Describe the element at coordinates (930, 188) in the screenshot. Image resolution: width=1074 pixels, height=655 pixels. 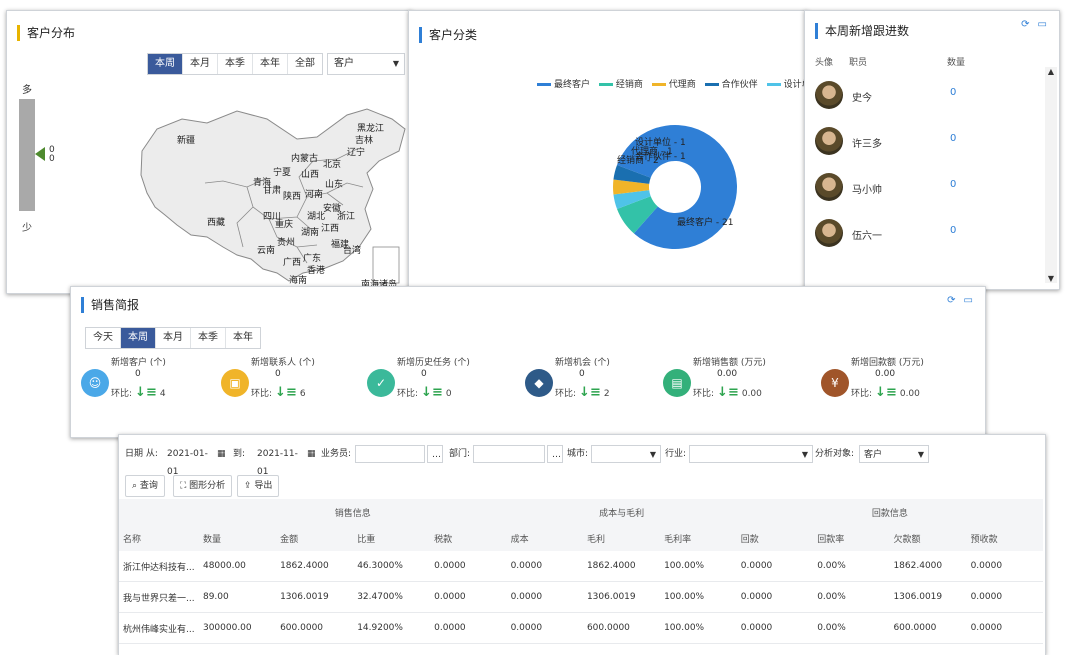
I see `list-item: 马小帅 0` at that location.